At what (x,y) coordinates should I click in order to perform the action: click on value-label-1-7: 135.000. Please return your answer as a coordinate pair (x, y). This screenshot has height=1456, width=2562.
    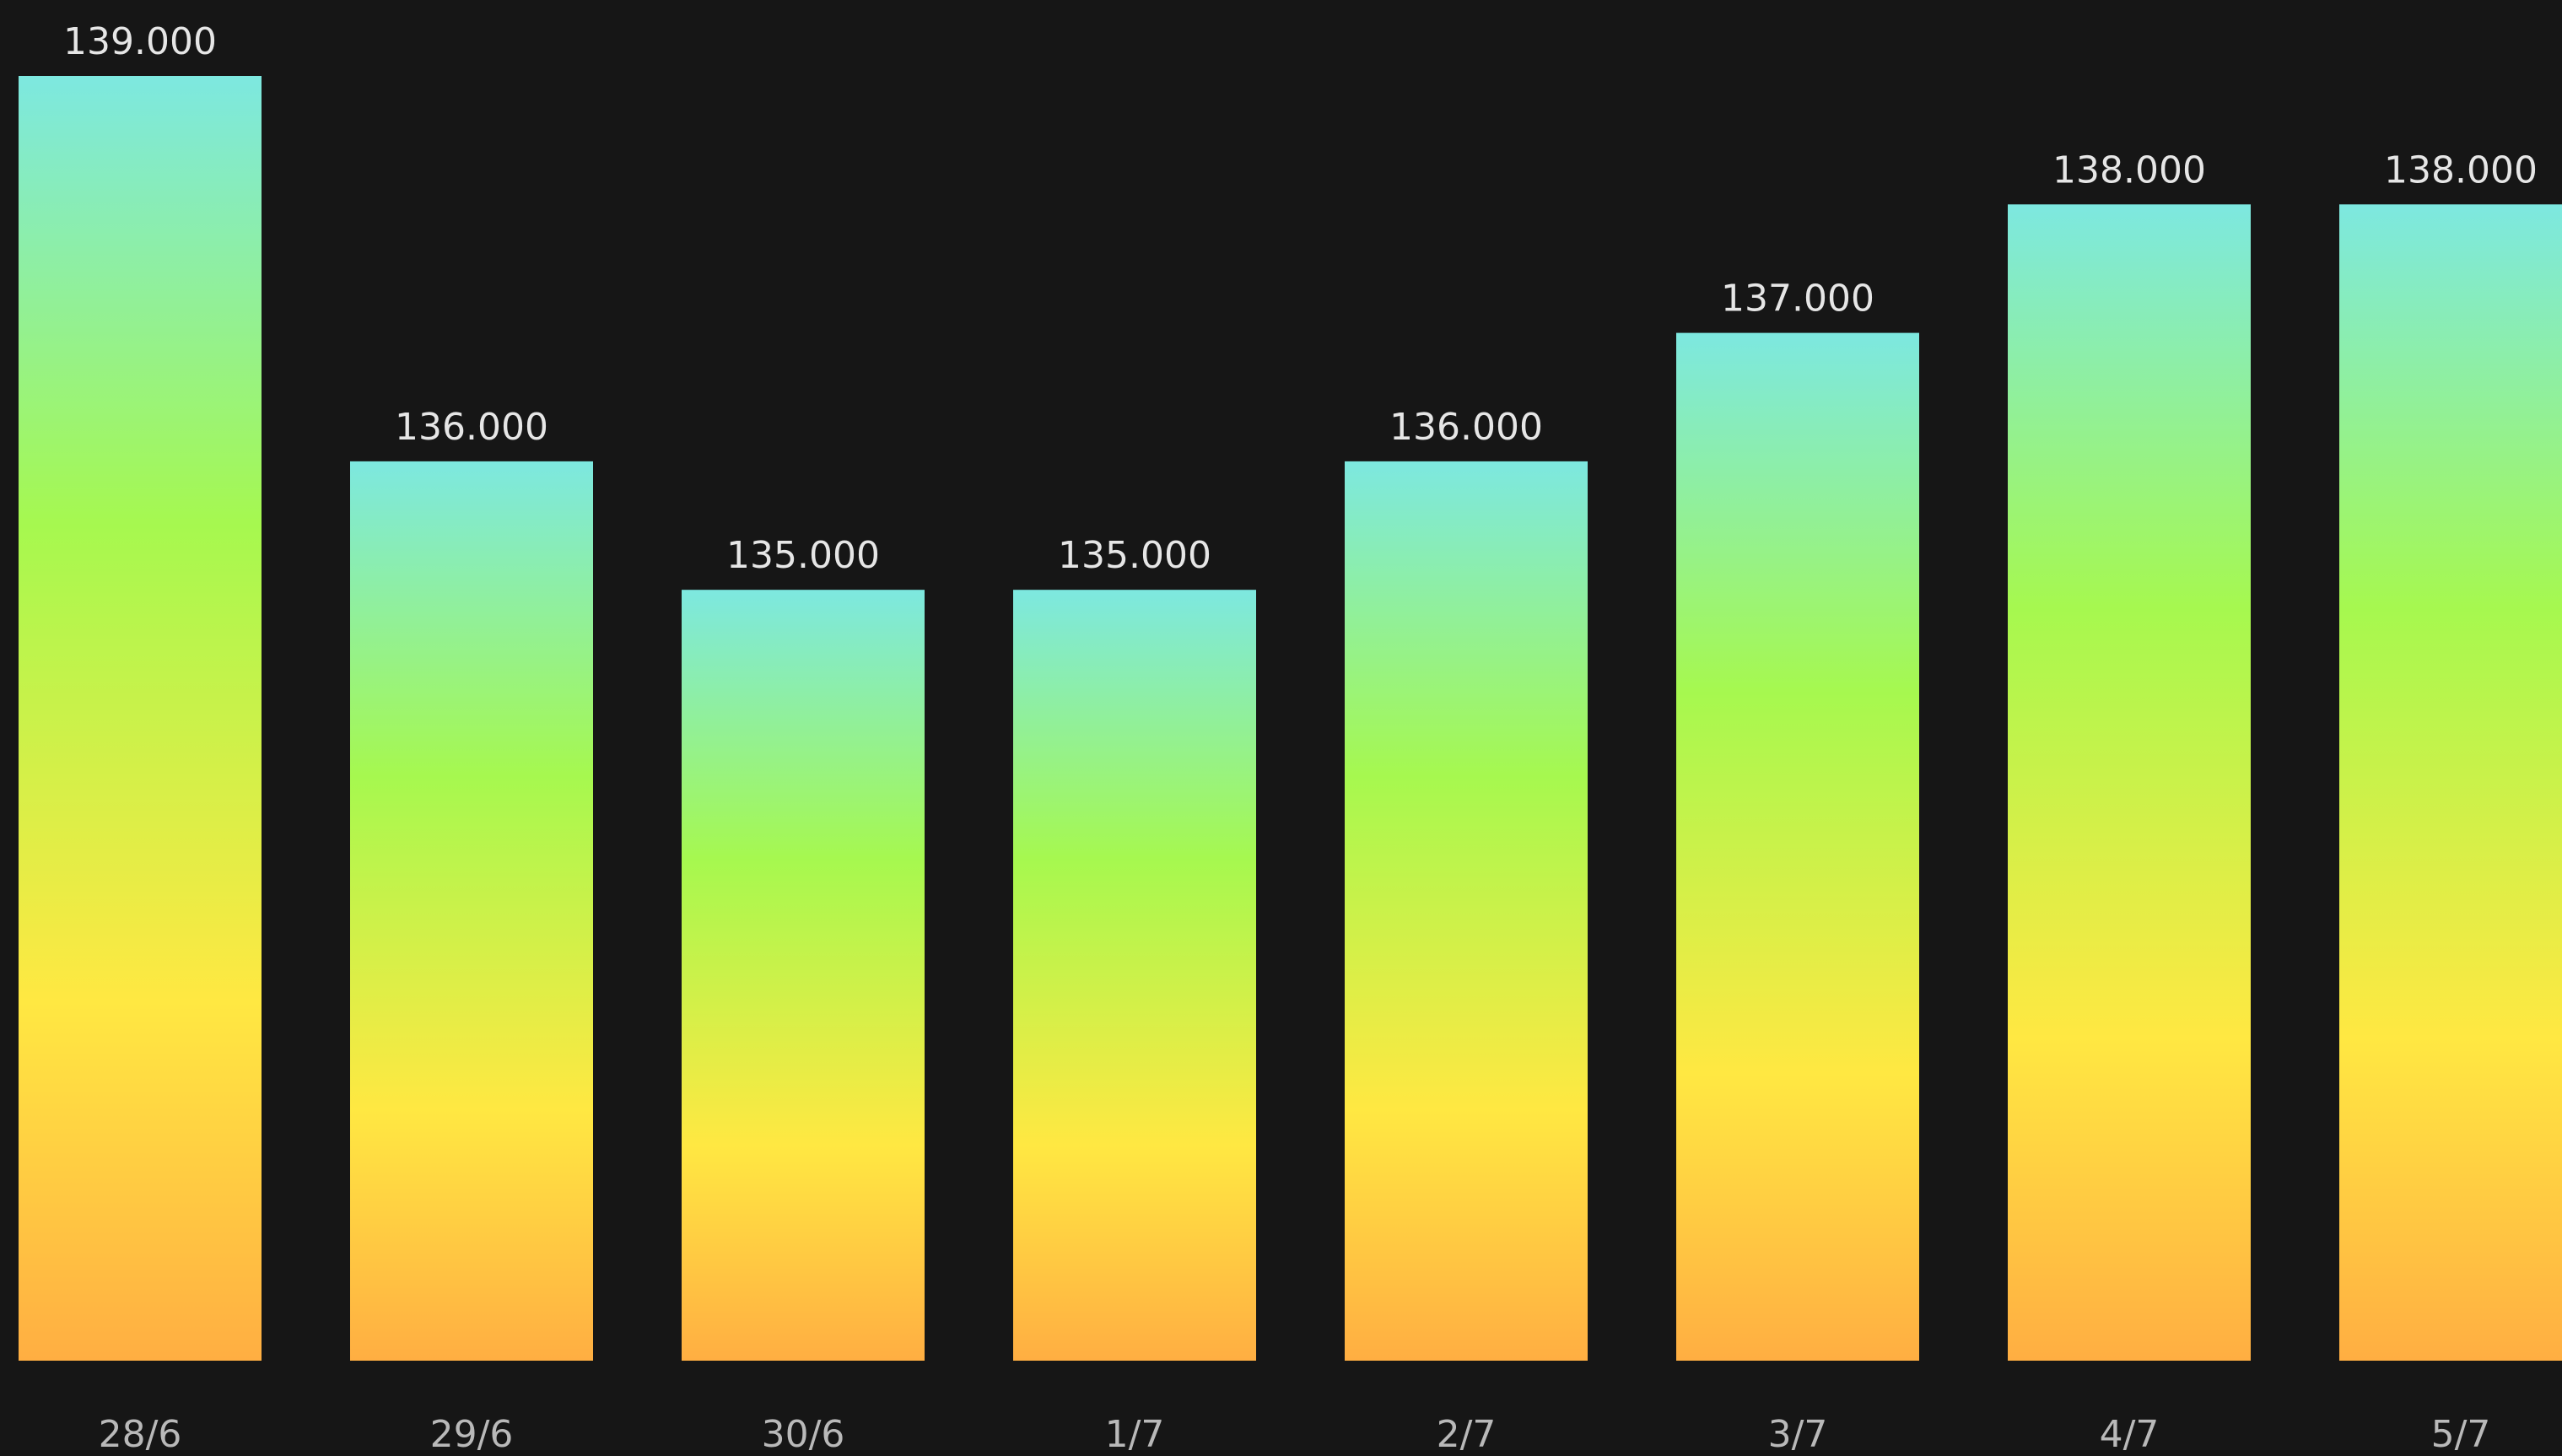
    Looking at the image, I should click on (1135, 556).